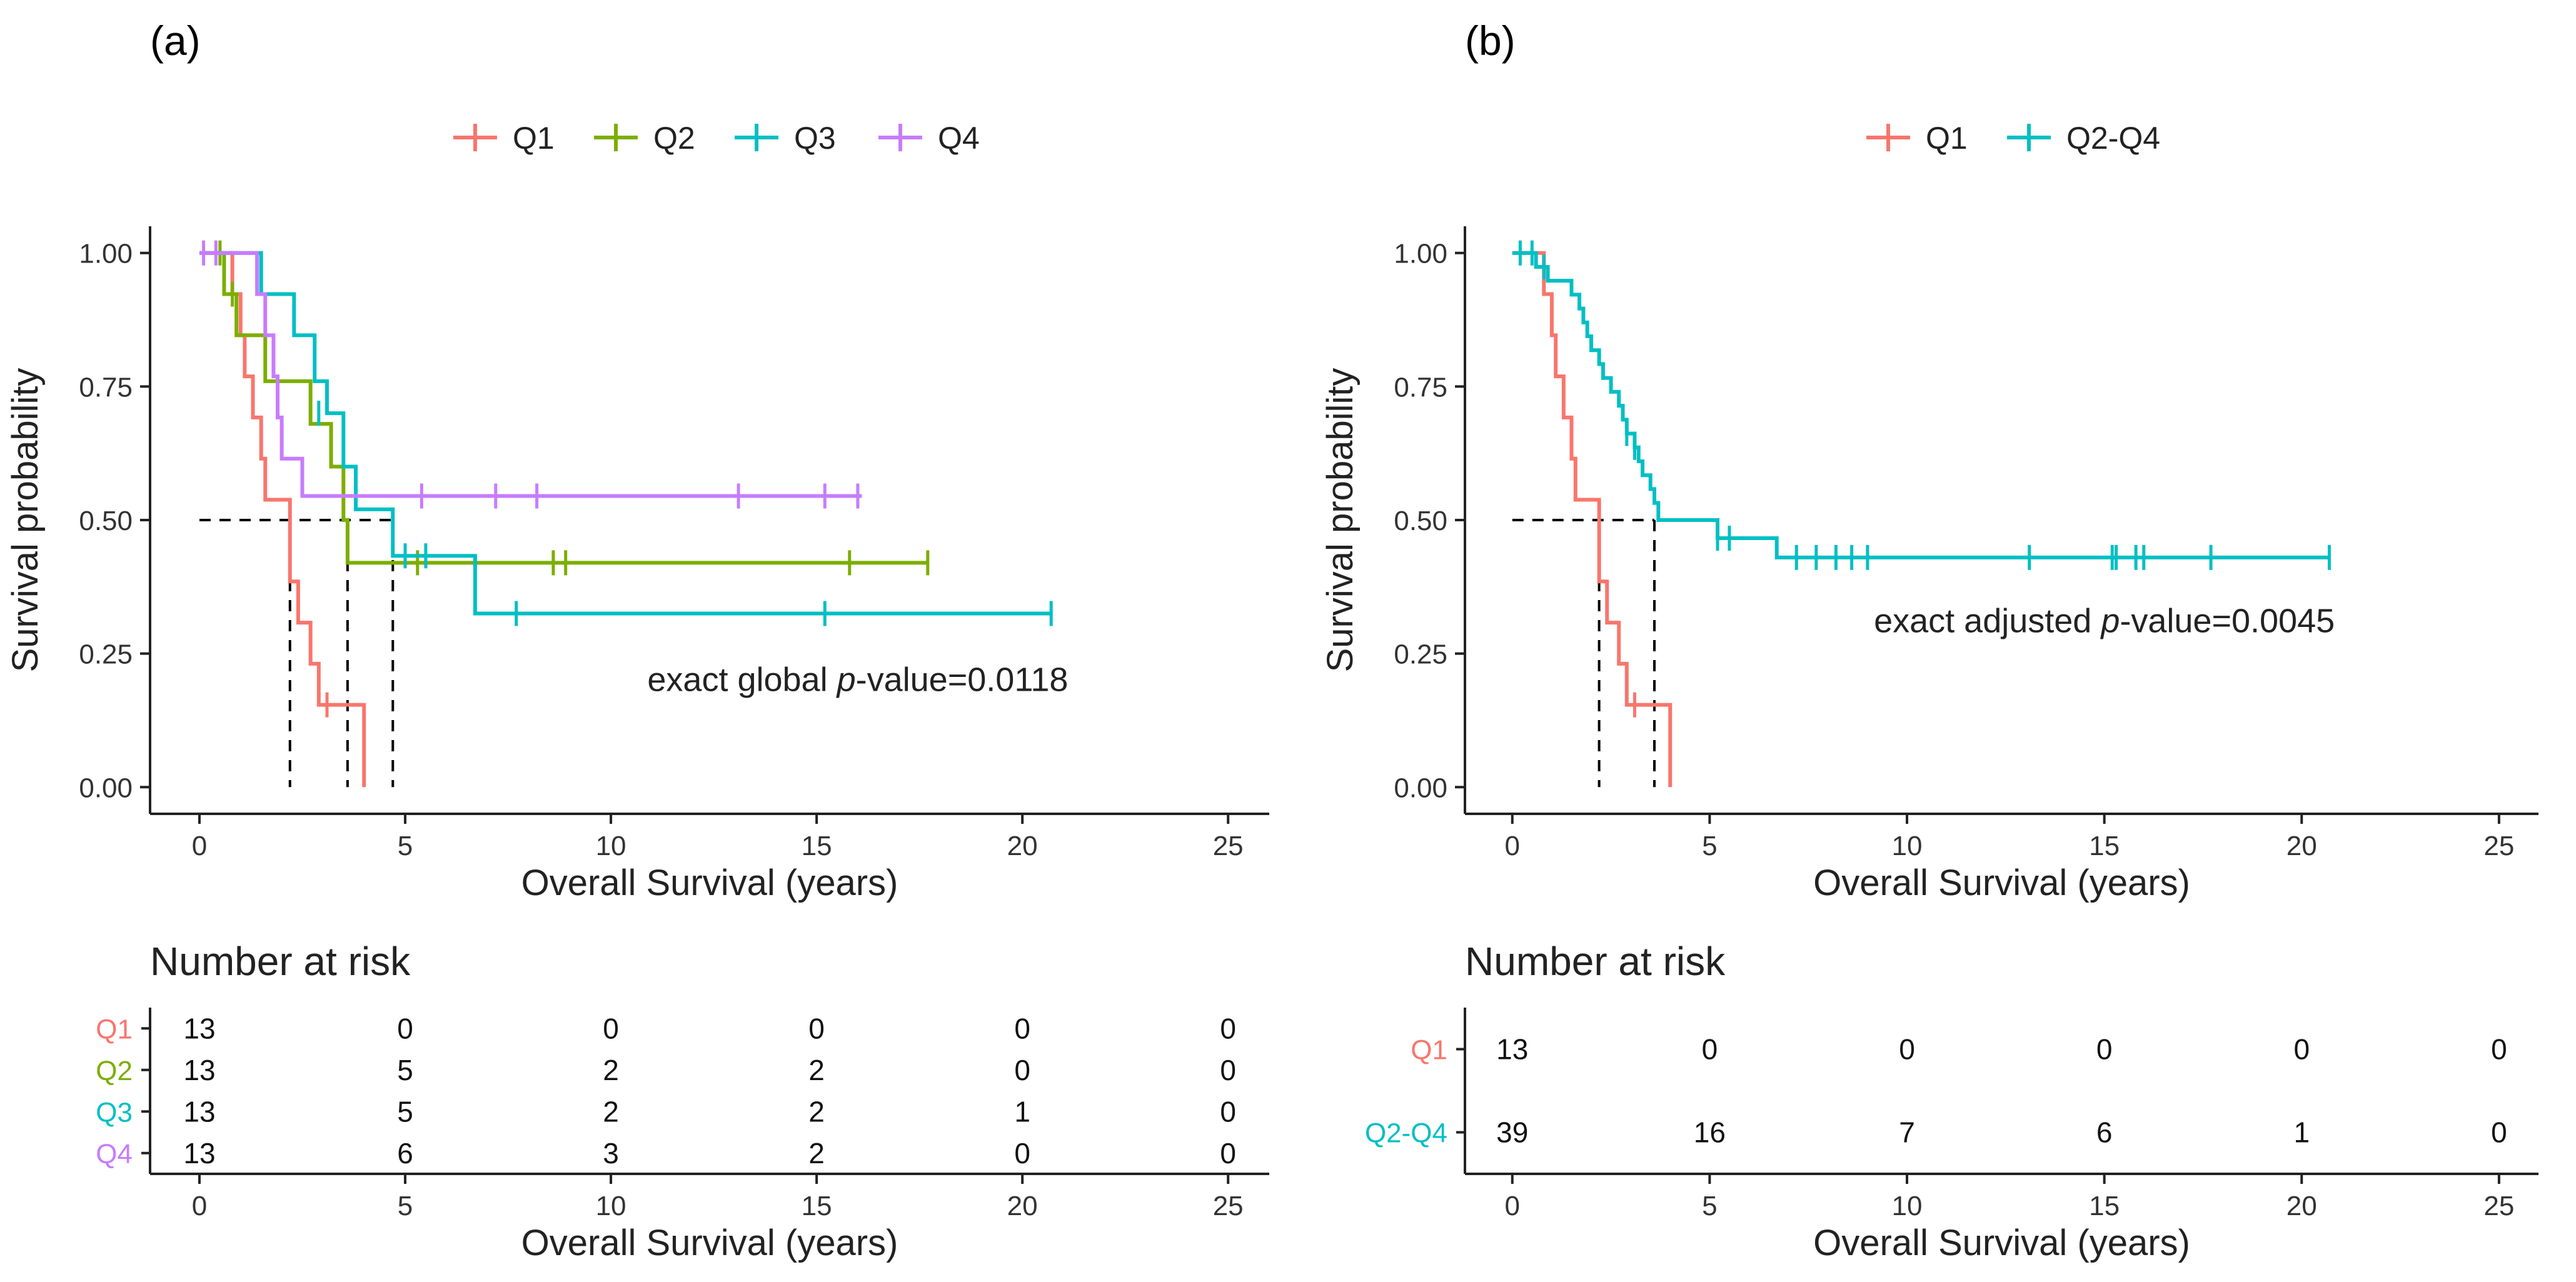  Describe the element at coordinates (742, 680) in the screenshot. I see `p-value-prefix: exact global` at that location.